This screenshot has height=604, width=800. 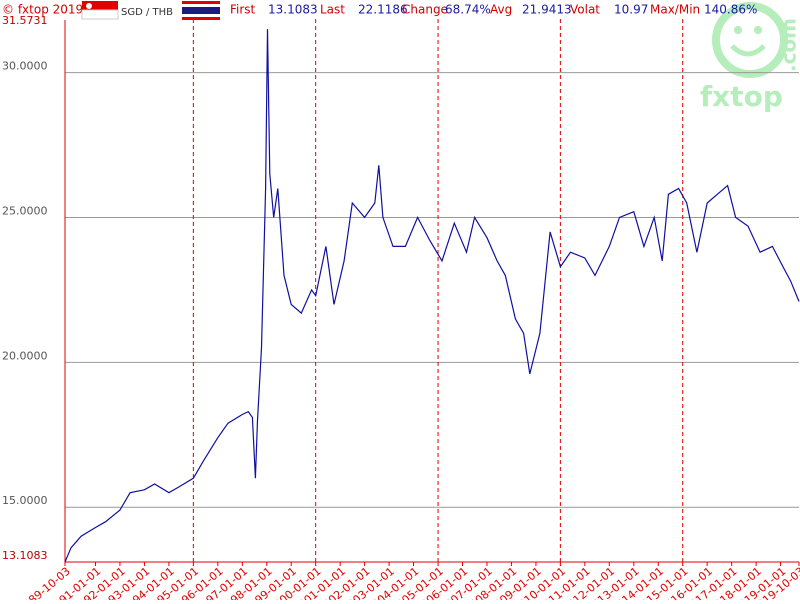 I want to click on stat-value: 140.86%, so click(x=730, y=10).